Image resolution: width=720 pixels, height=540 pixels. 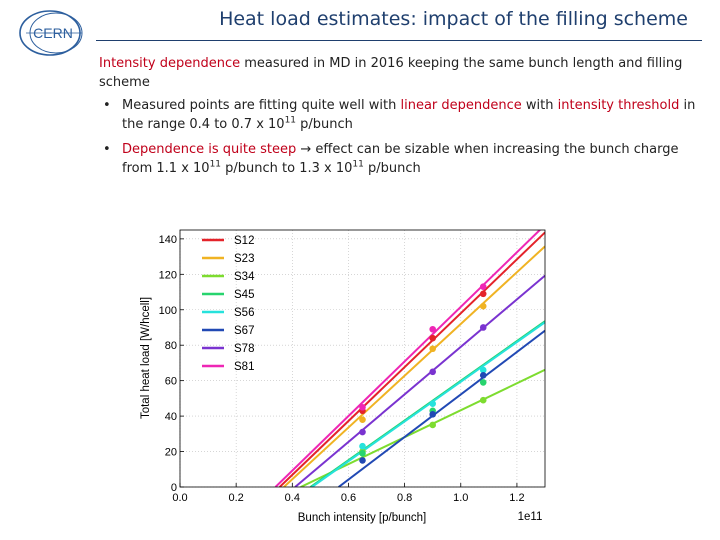 What do you see at coordinates (244, 331) in the screenshot?
I see `legend-label: S67` at bounding box center [244, 331].